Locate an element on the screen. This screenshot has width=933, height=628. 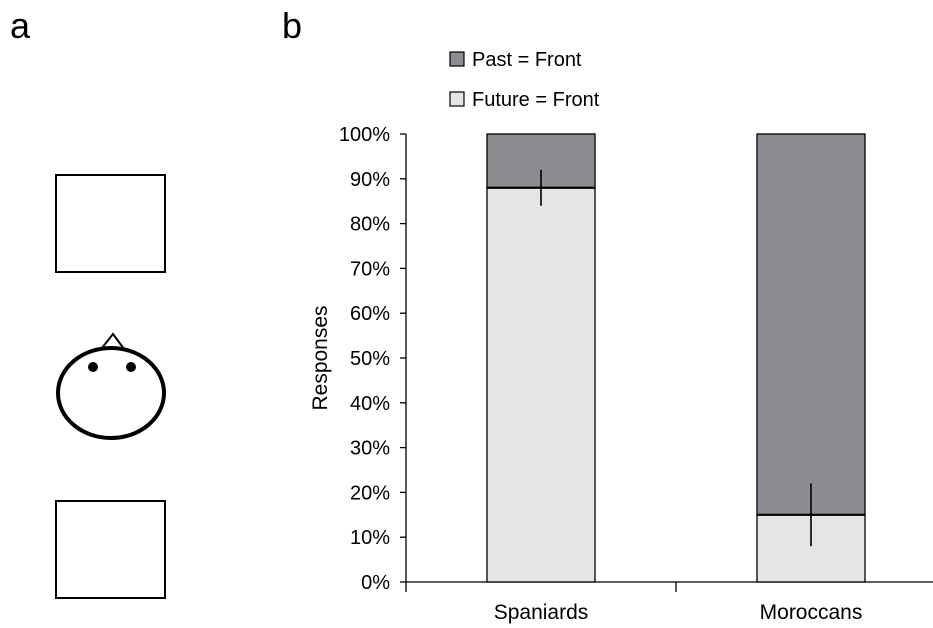
y-tick-label: 50% is located at coordinates (370, 359).